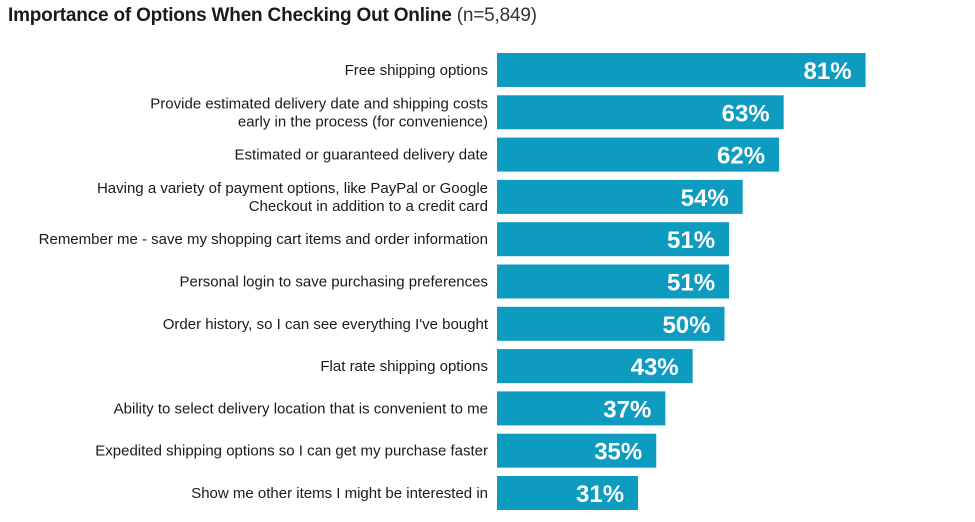 The width and height of the screenshot is (975, 522). Describe the element at coordinates (363, 121) in the screenshot. I see `category-label-2-line-2: early in the process (for convenience)` at that location.